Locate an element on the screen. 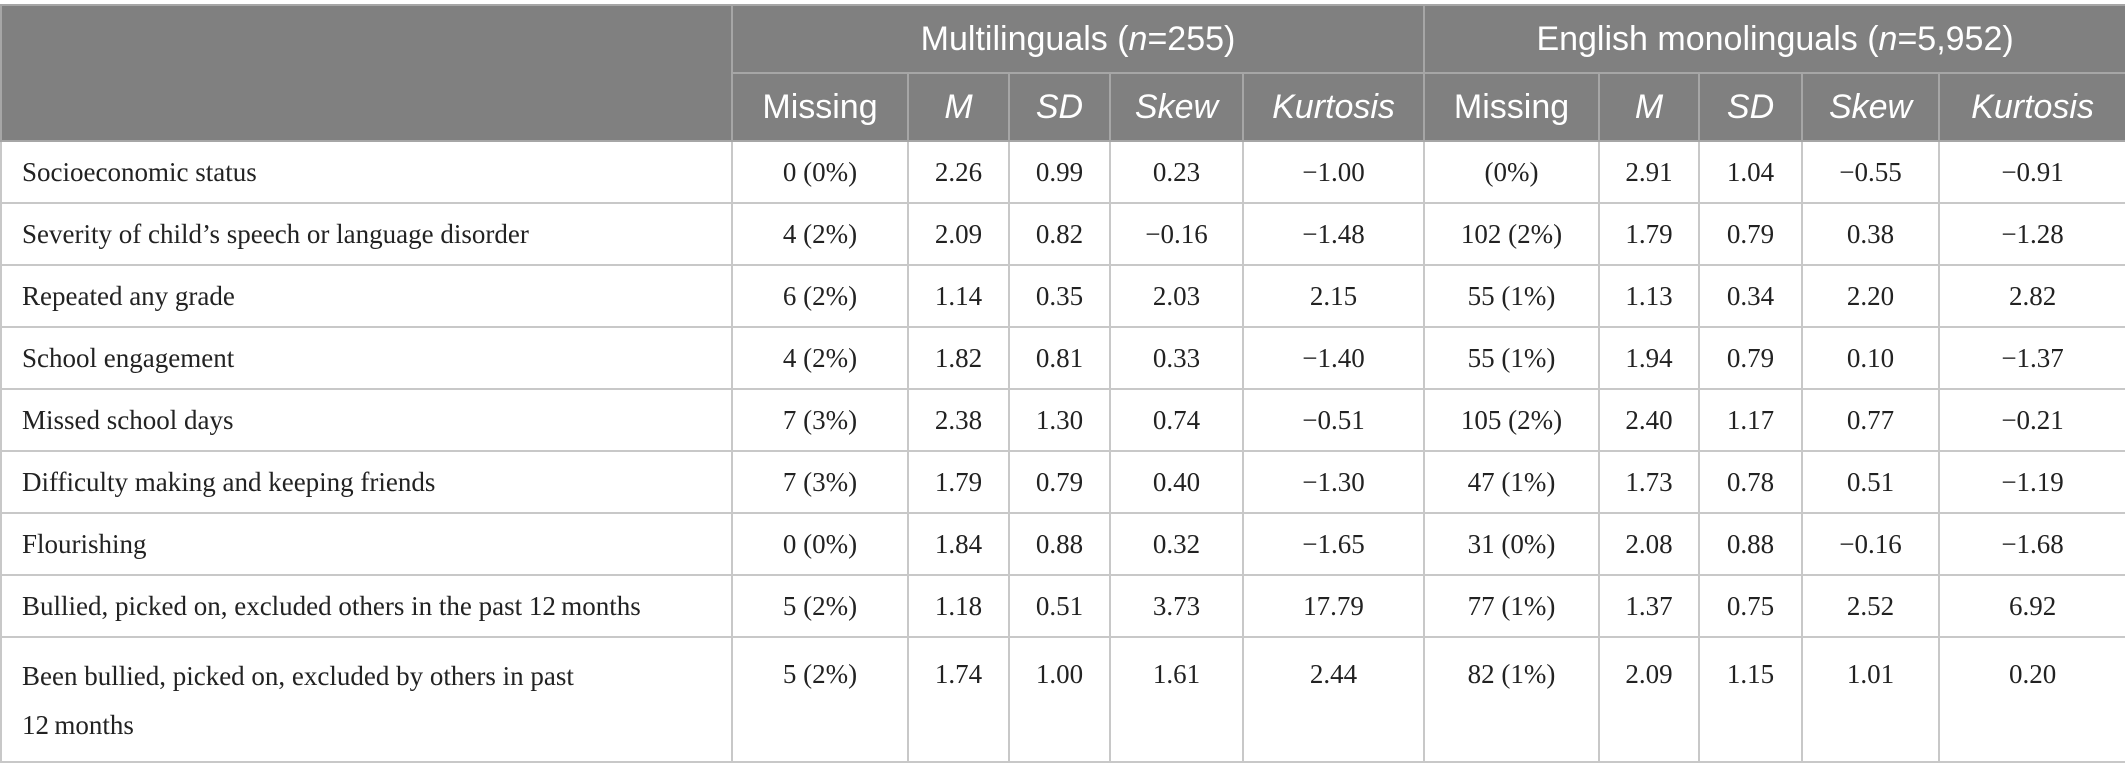 This screenshot has height=763, width=2125. table-cell: 3.73 is located at coordinates (1176, 606).